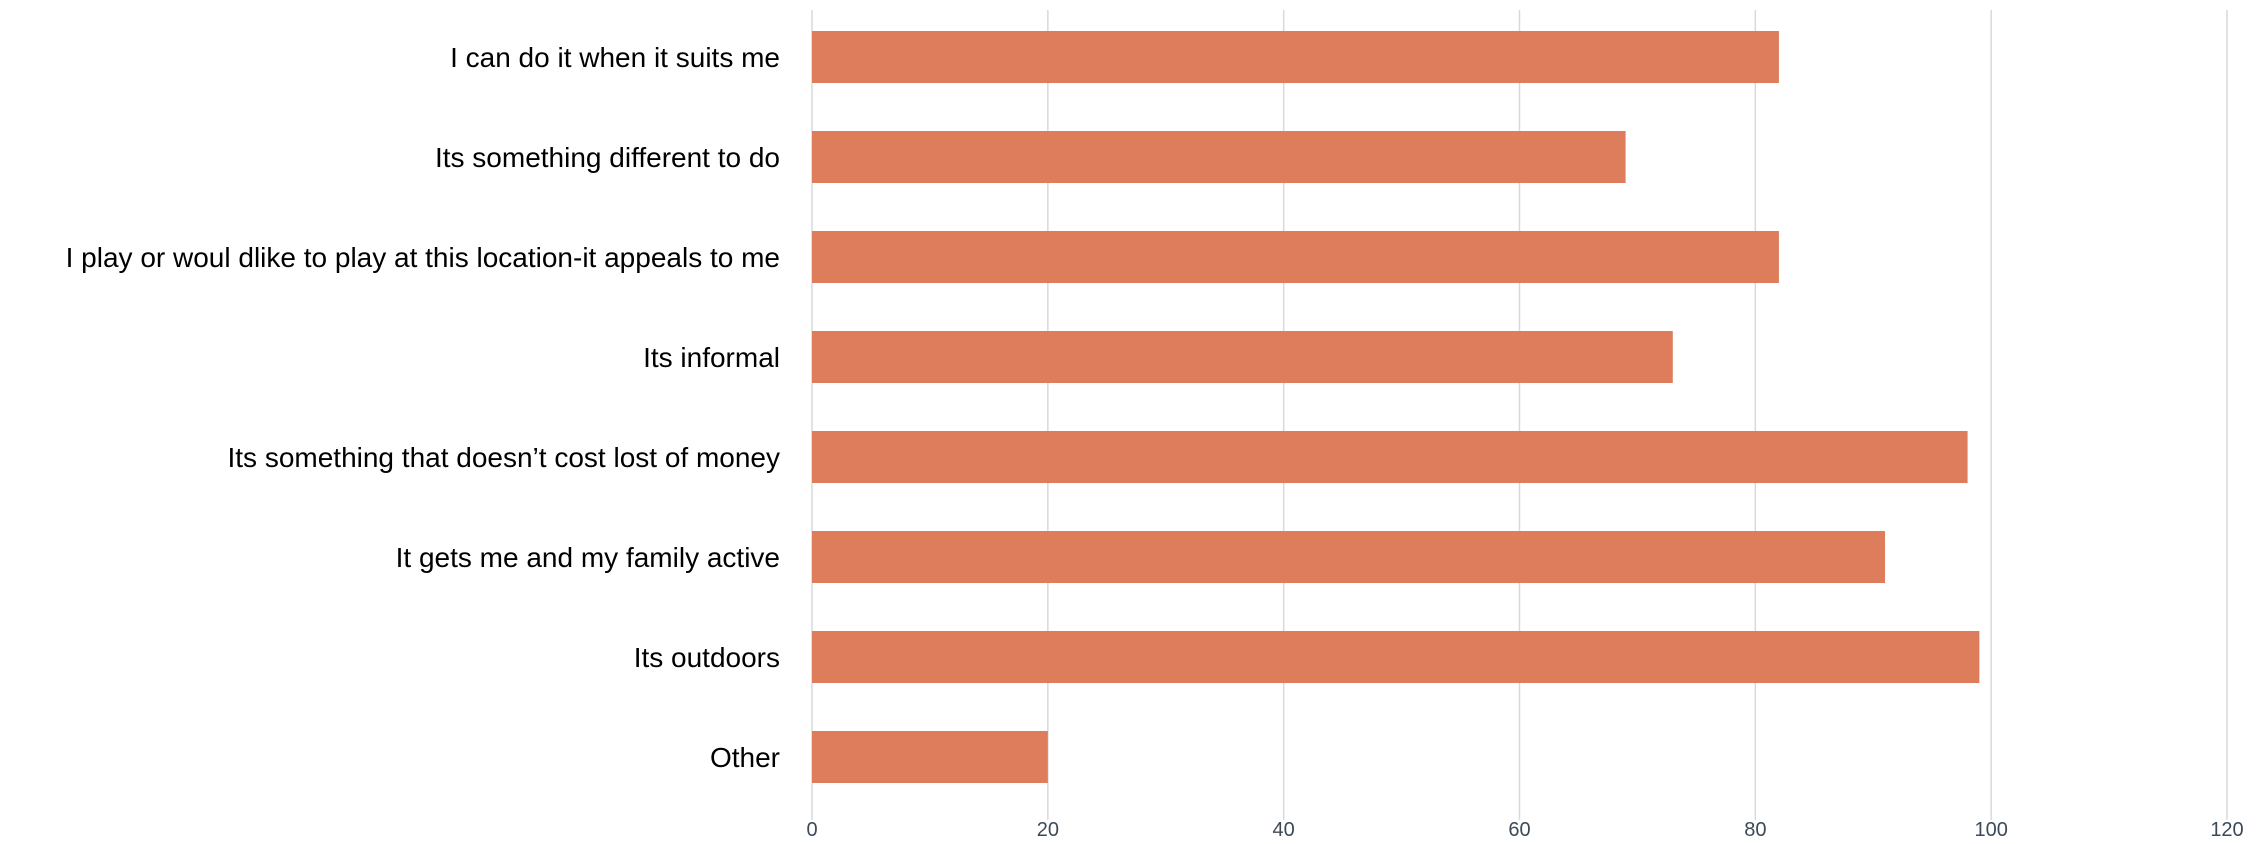 This screenshot has height=844, width=2264. What do you see at coordinates (1755, 830) in the screenshot?
I see `x-tick-label: 80` at bounding box center [1755, 830].